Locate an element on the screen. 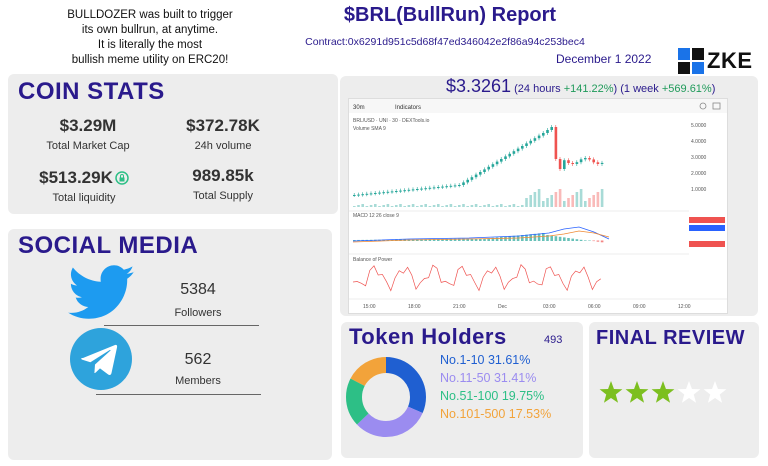 The height and width of the screenshot is (466, 768). price-tick: 4.0000 is located at coordinates (699, 142).